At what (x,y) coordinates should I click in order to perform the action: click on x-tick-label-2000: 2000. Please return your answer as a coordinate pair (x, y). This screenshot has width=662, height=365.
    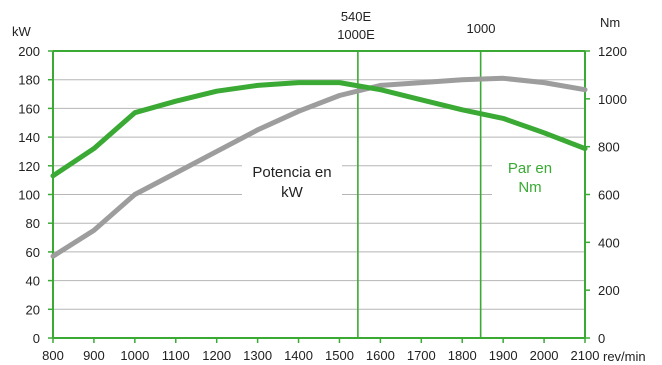
    Looking at the image, I should click on (544, 355).